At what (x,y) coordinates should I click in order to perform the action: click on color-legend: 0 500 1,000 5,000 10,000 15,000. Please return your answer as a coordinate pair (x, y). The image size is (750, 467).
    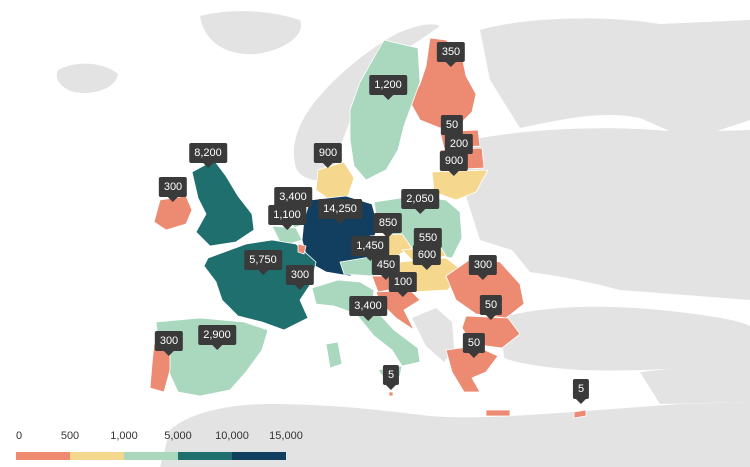
    Looking at the image, I should click on (159, 445).